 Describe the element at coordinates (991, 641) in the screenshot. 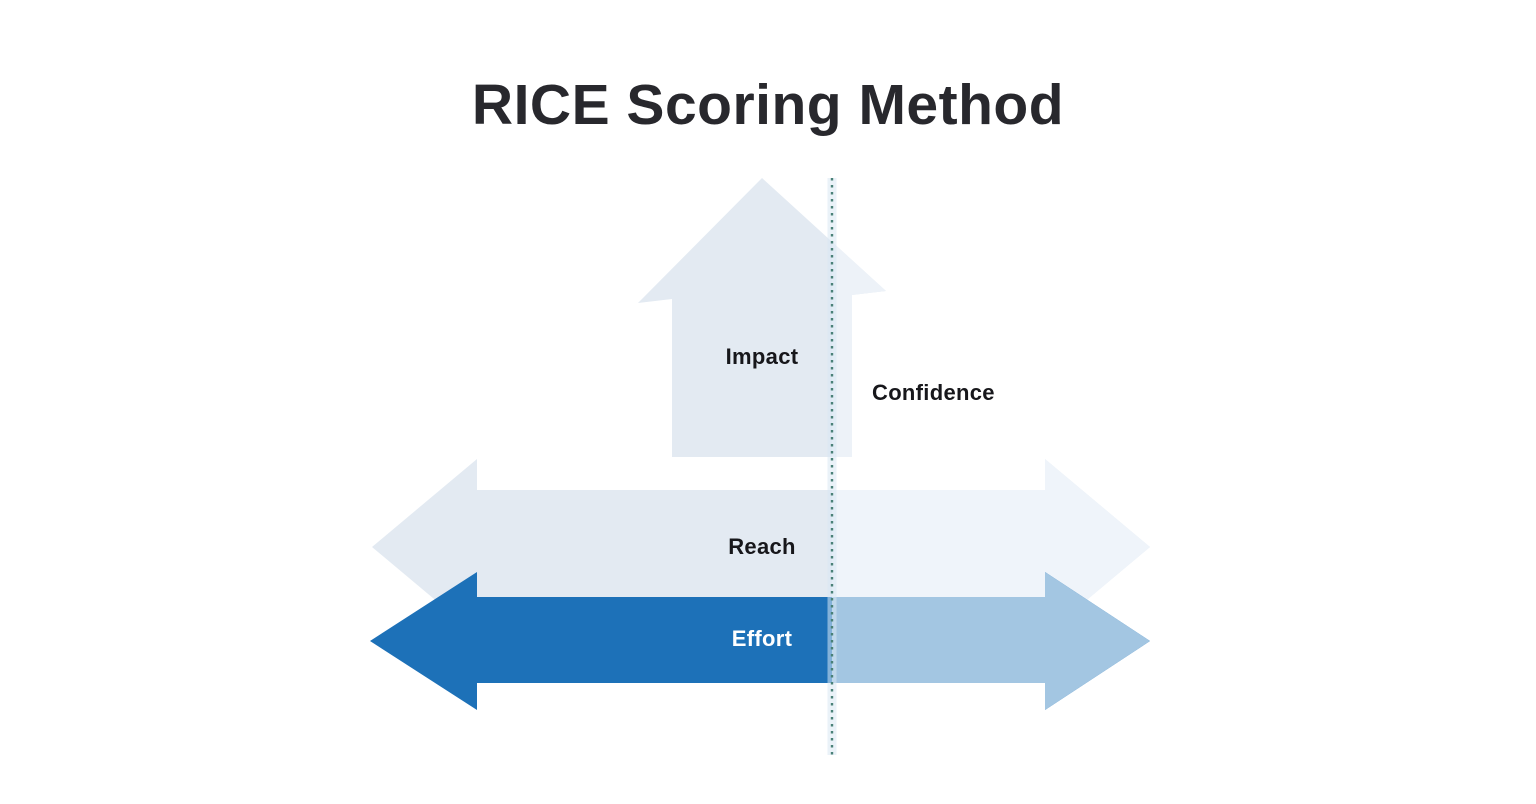

I see `effort-arrow-right-shape` at that location.